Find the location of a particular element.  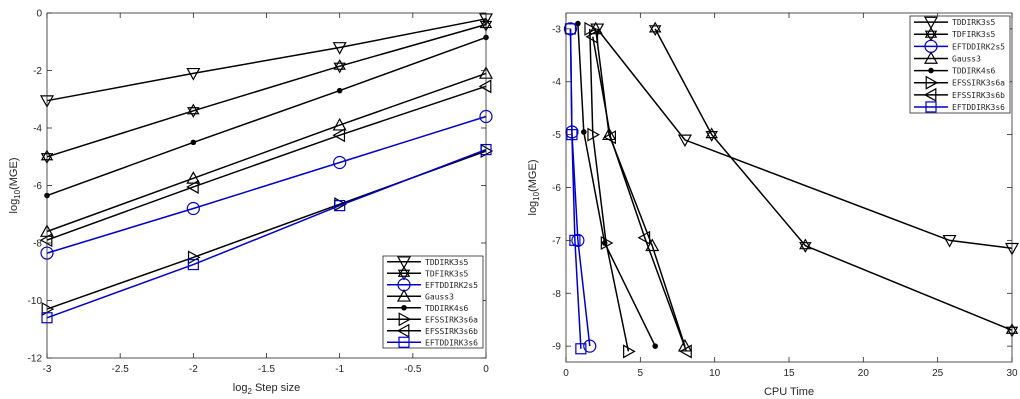

x-tick-label: 25 is located at coordinates (938, 373).